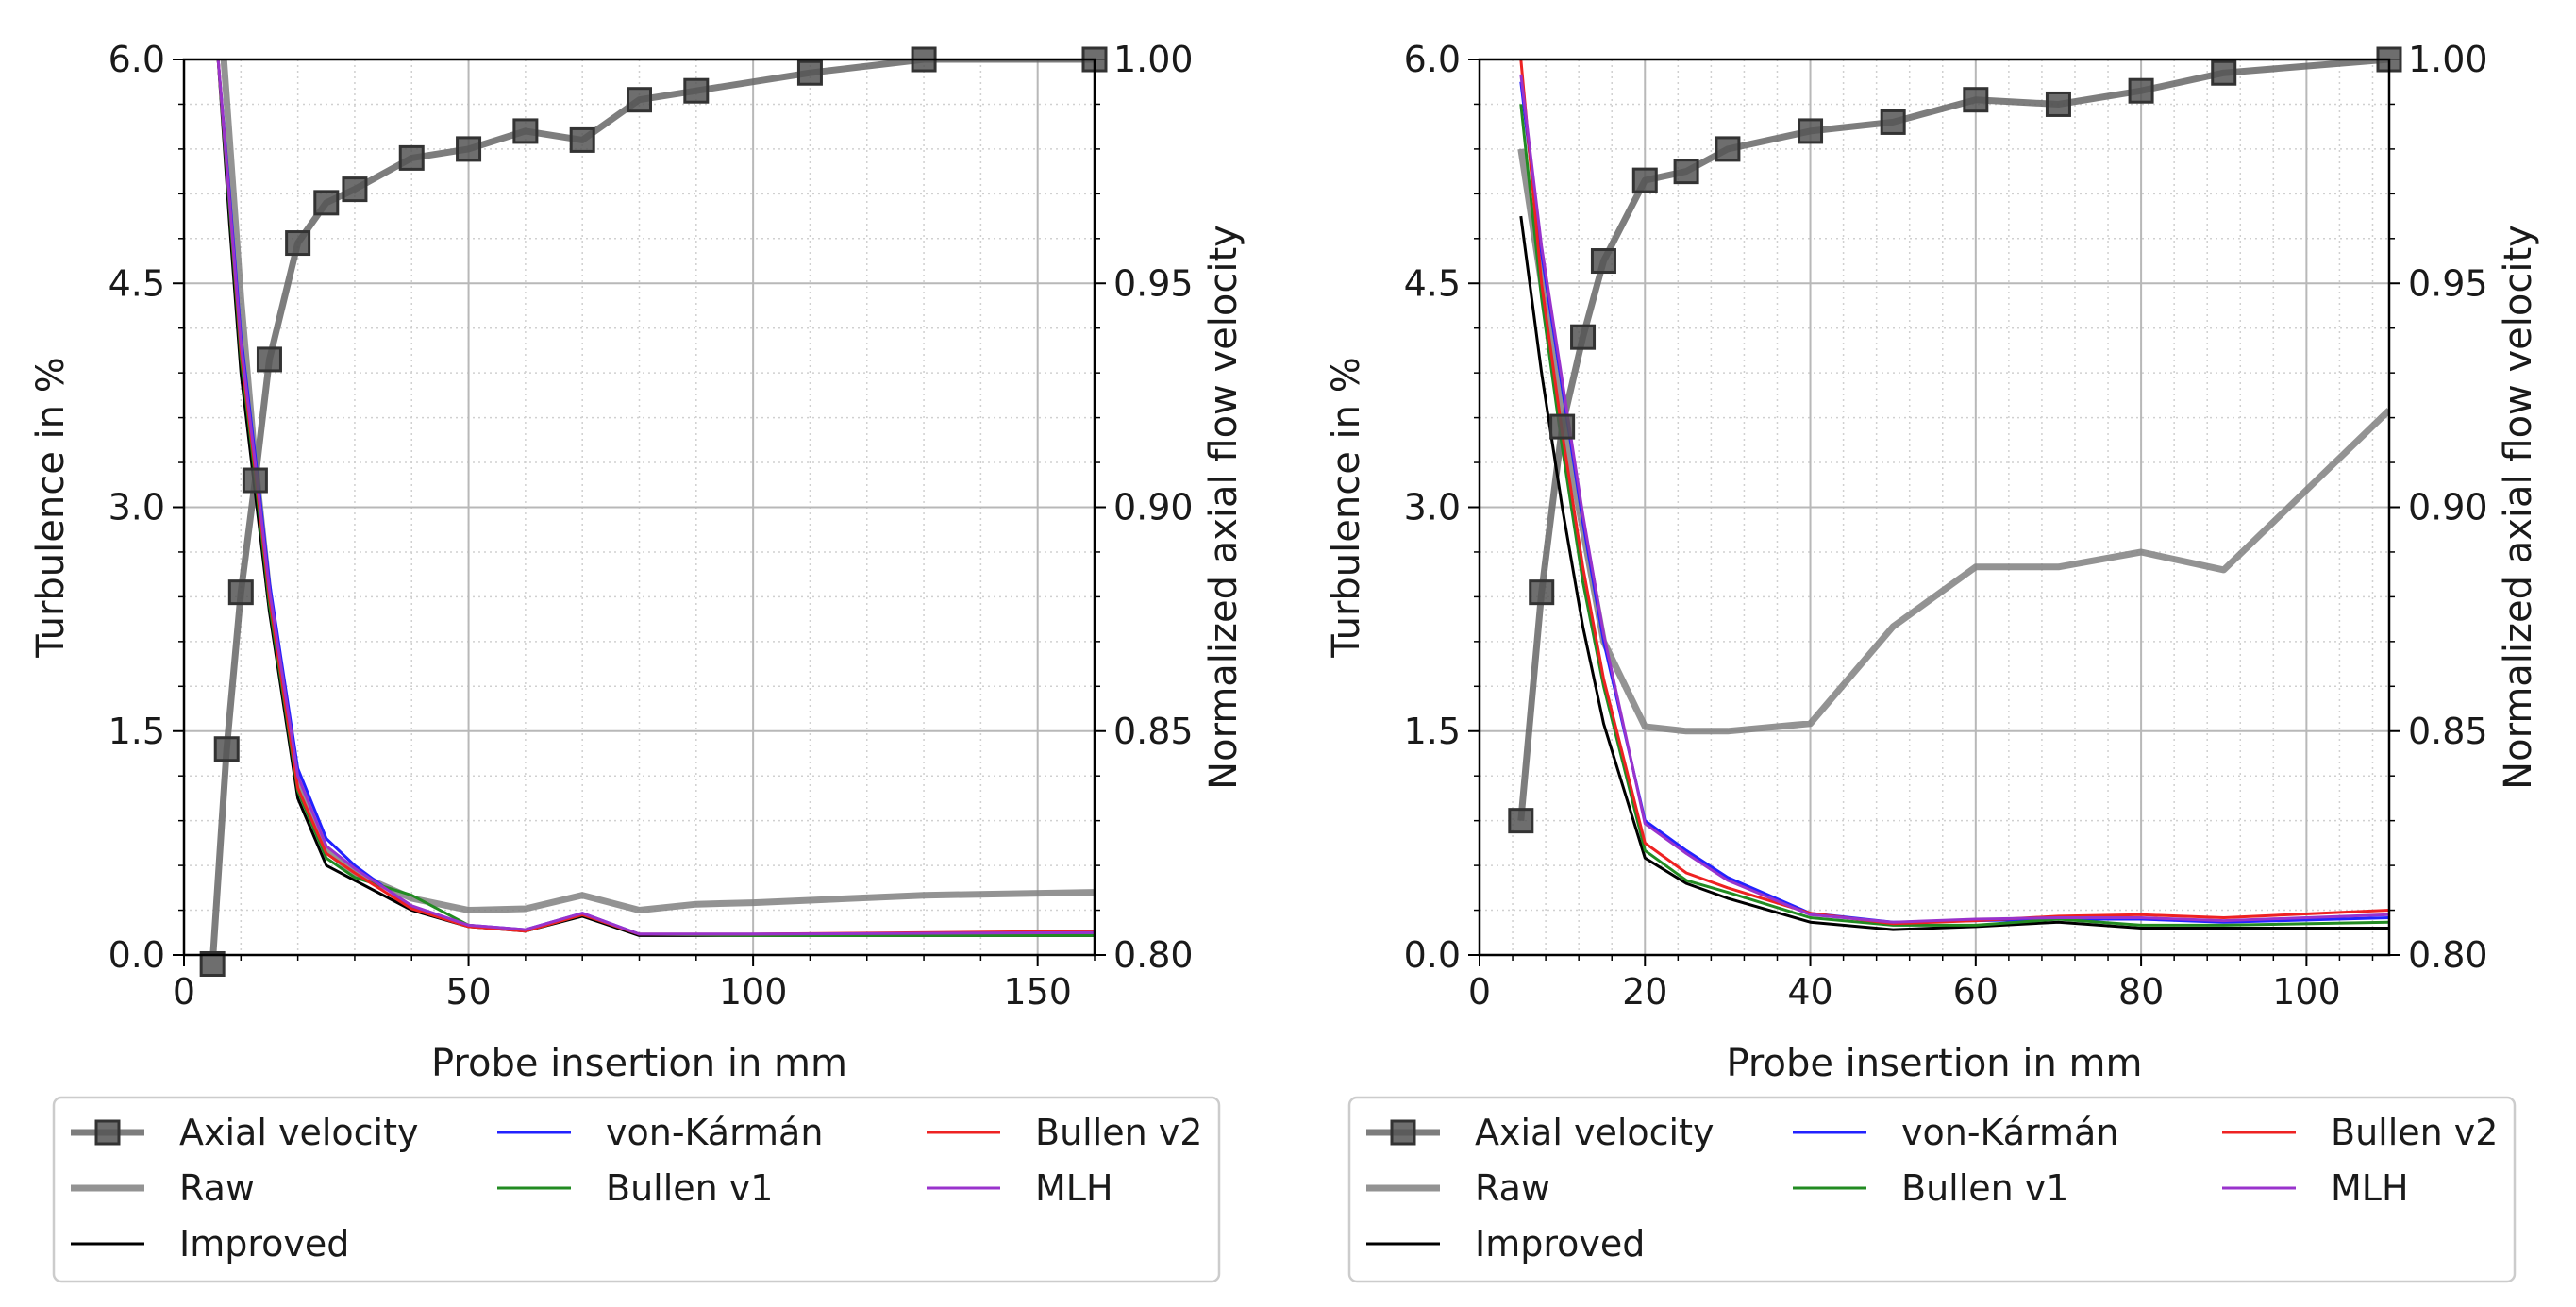 The image size is (2576, 1307). I want to click on x-tick-label: 50, so click(468, 992).